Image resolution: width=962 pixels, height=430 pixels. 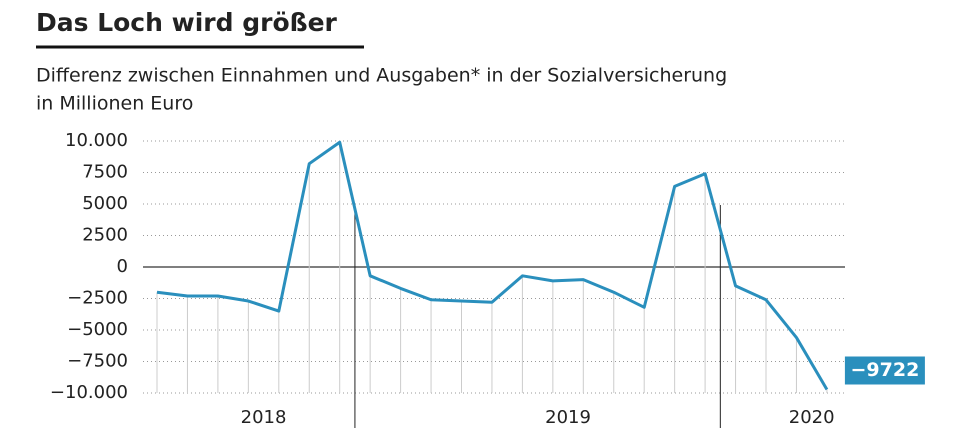 What do you see at coordinates (105, 203) in the screenshot?
I see `y-tick-label: 5000` at bounding box center [105, 203].